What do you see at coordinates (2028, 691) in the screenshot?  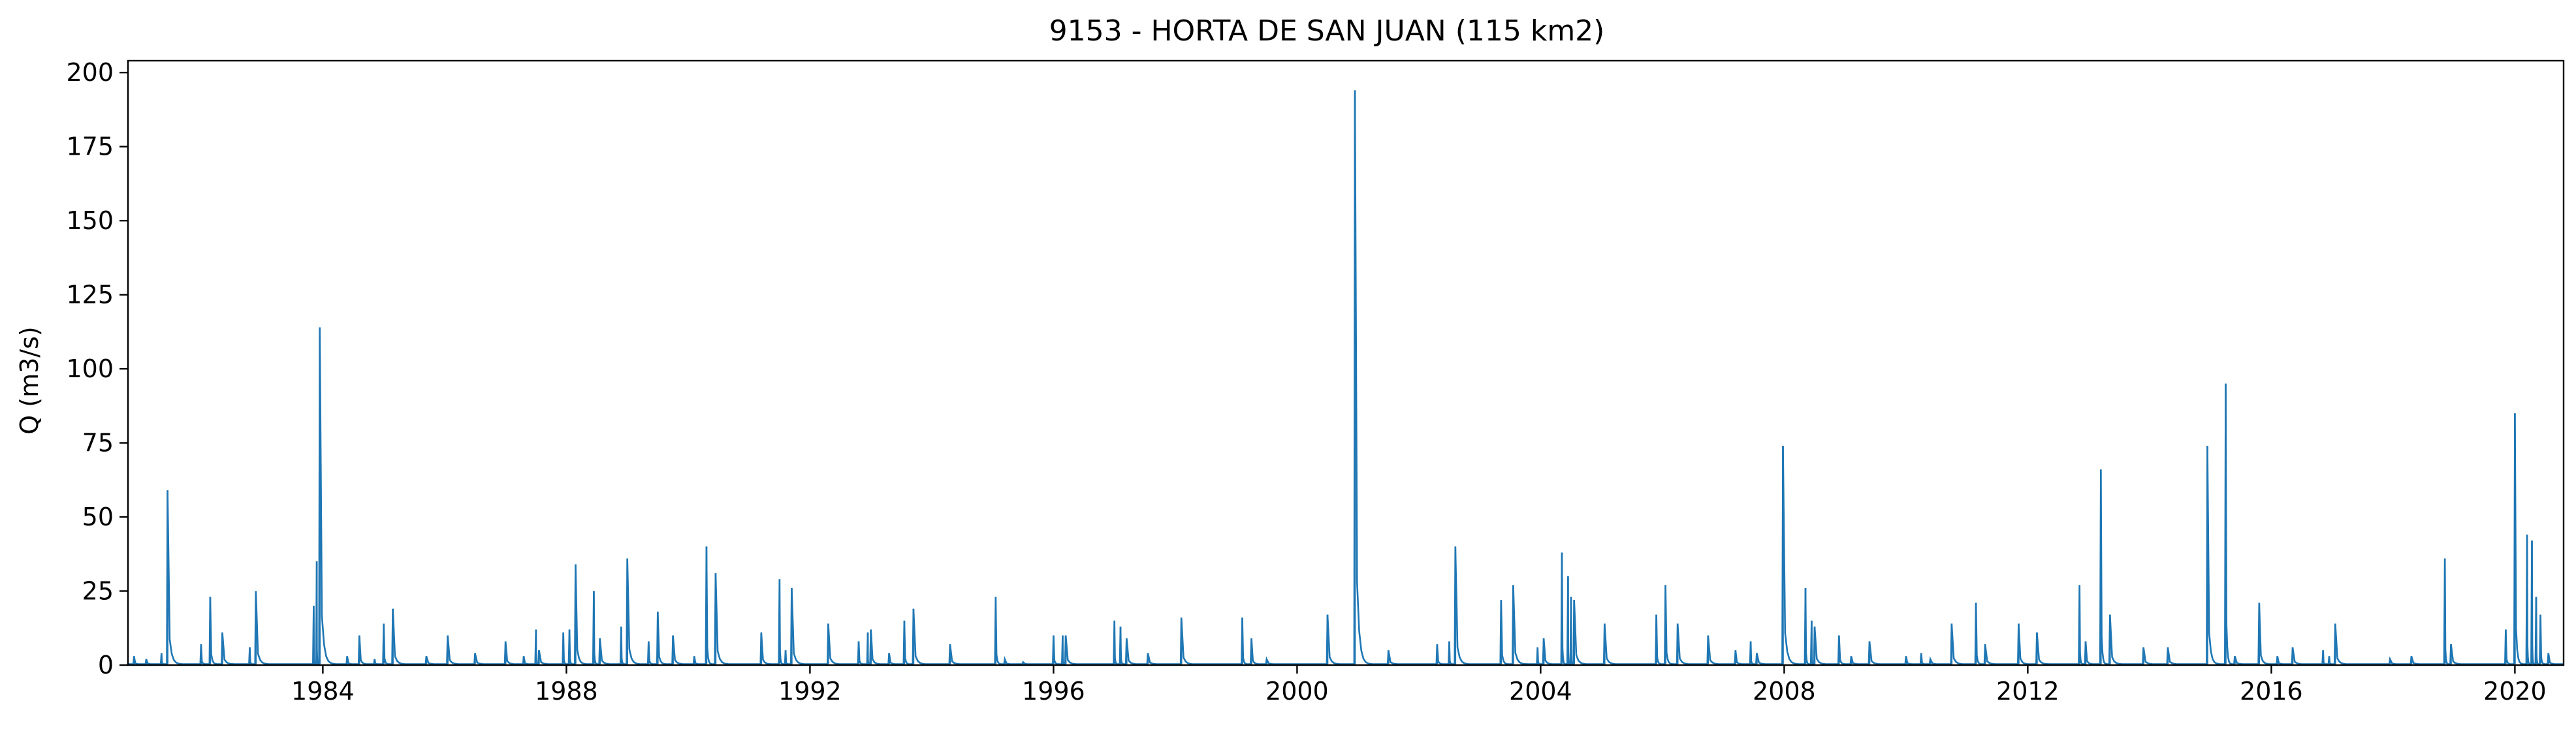 I see `x-tick-label: 2012` at bounding box center [2028, 691].